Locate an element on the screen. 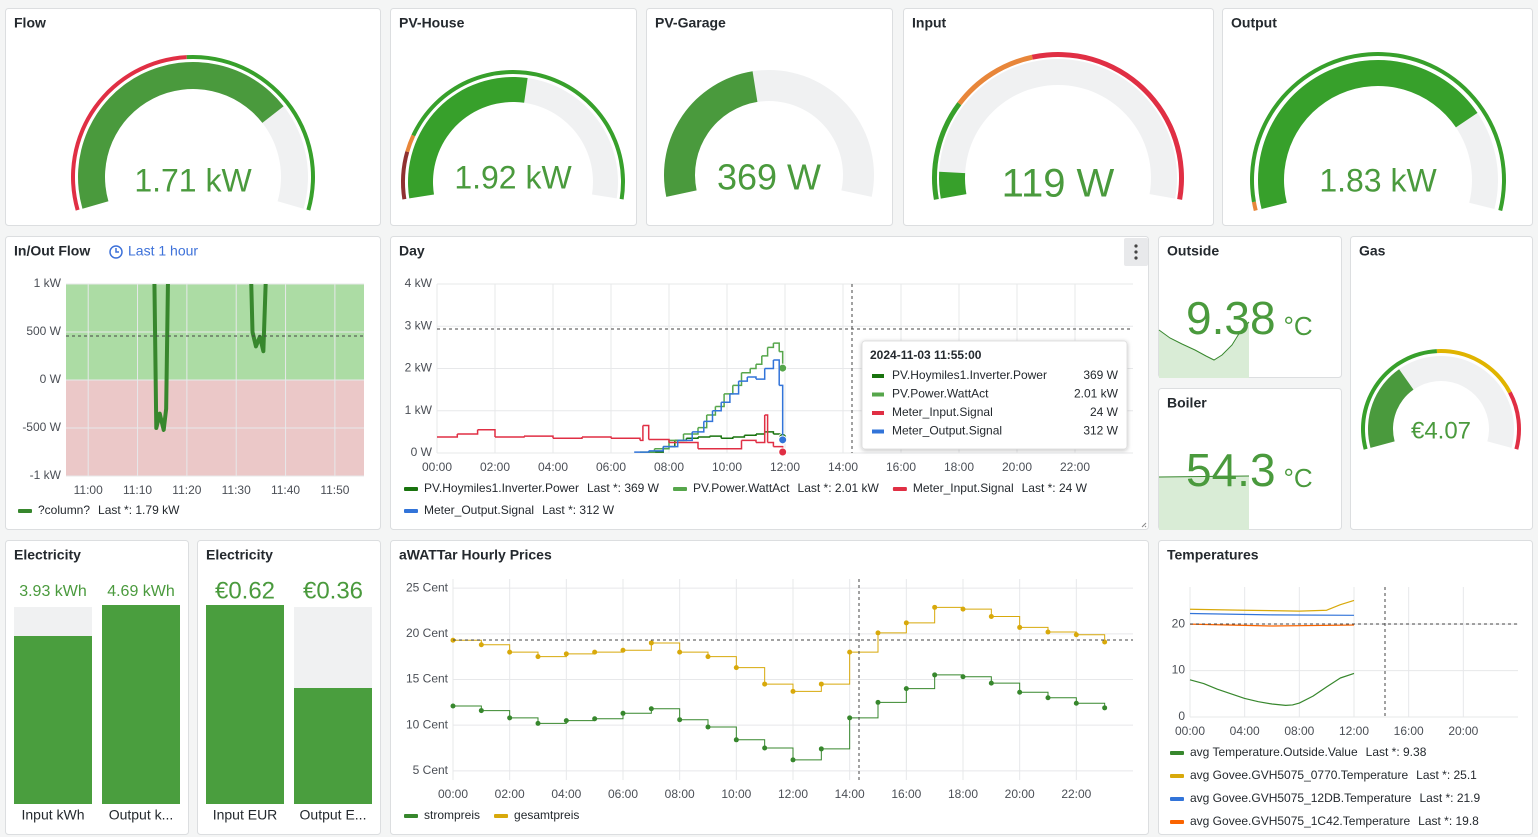 Image resolution: width=1538 pixels, height=837 pixels. gauge-fill is located at coordinates (1368, 134).